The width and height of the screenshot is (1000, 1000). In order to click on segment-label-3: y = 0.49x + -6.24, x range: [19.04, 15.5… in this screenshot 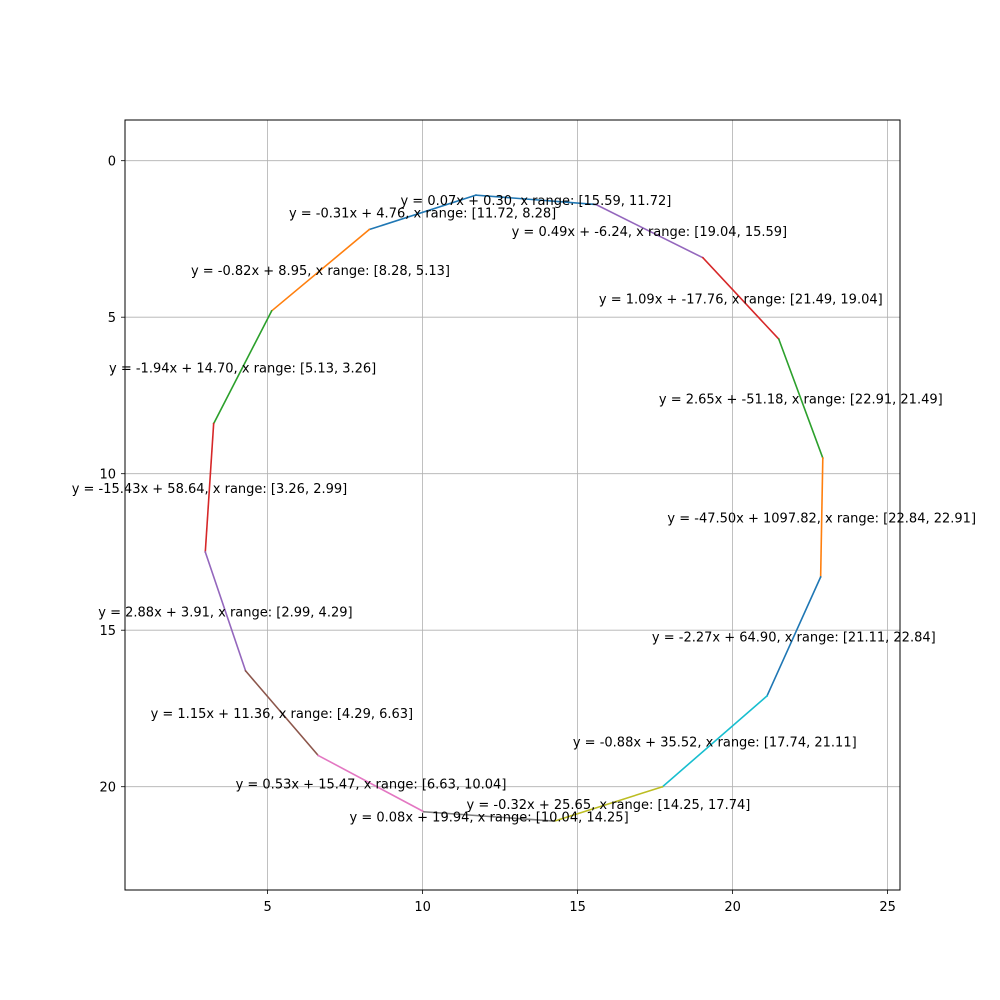, I will do `click(650, 232)`.